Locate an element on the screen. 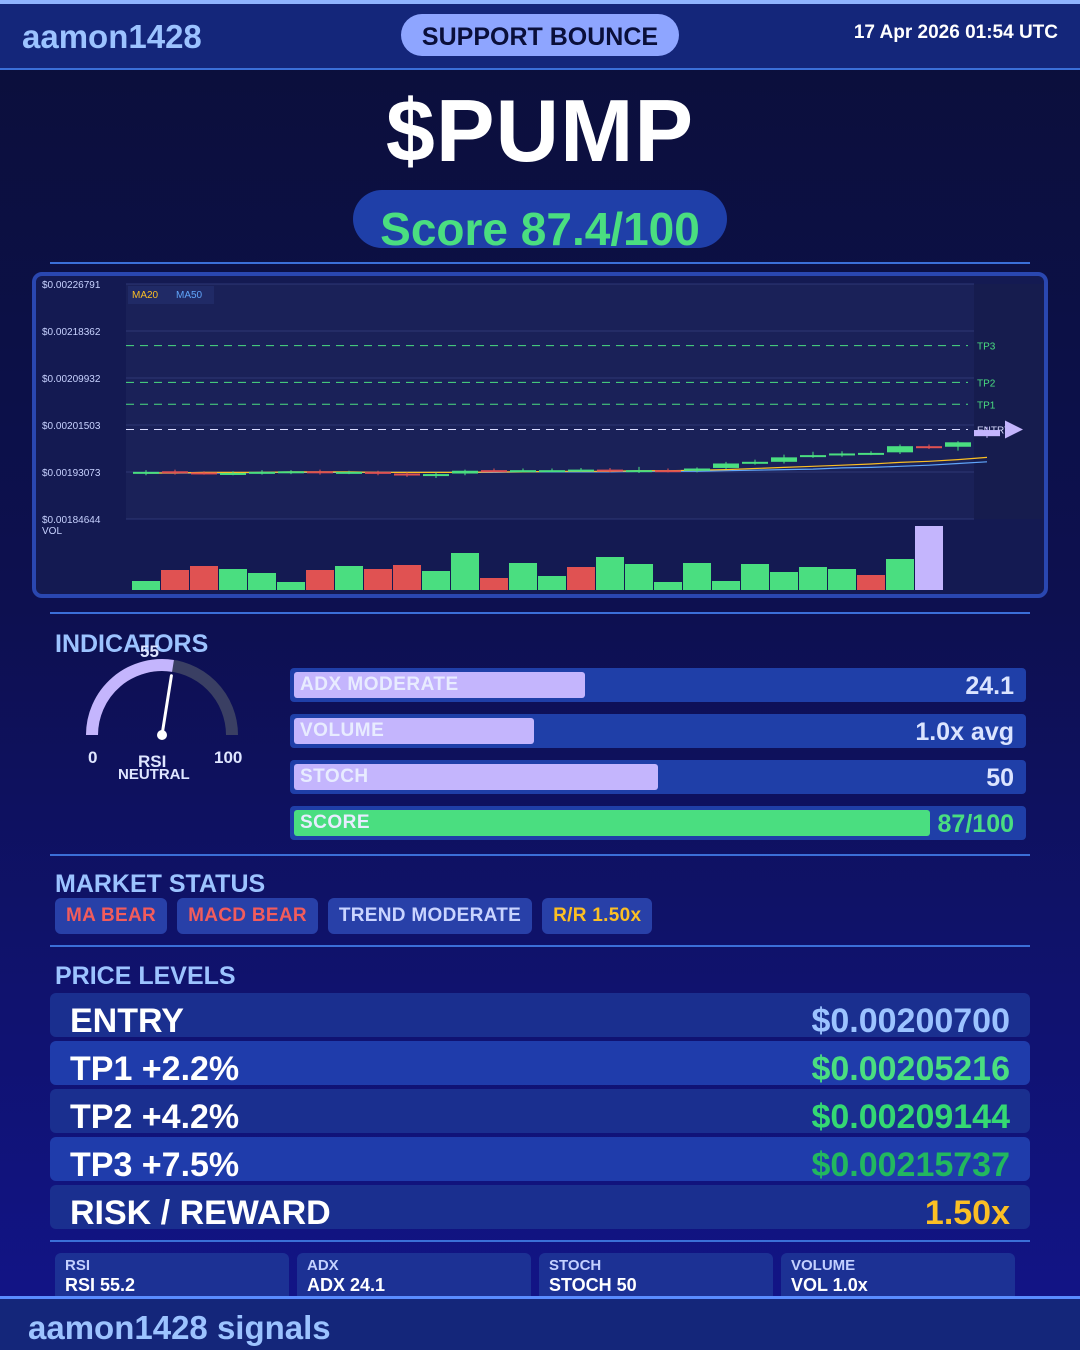  macd-status-badge: MACD BEAR is located at coordinates (247, 916).